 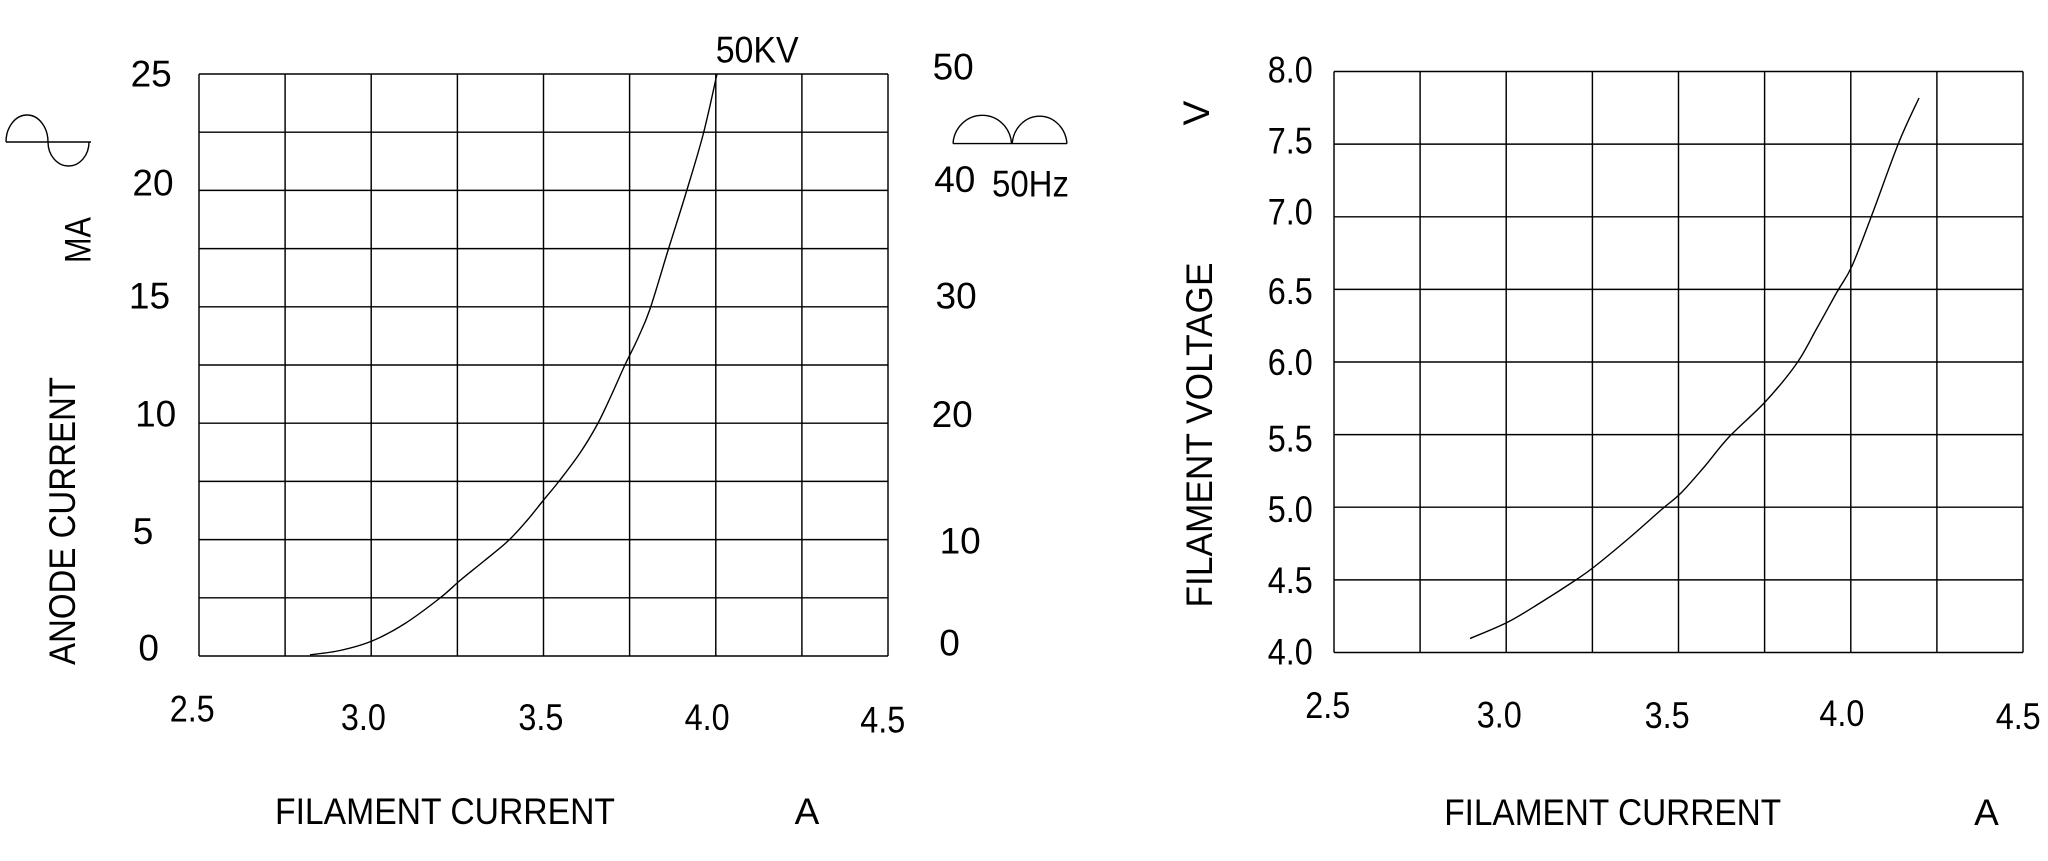 What do you see at coordinates (953, 66) in the screenshot?
I see `svg-text: 50` at bounding box center [953, 66].